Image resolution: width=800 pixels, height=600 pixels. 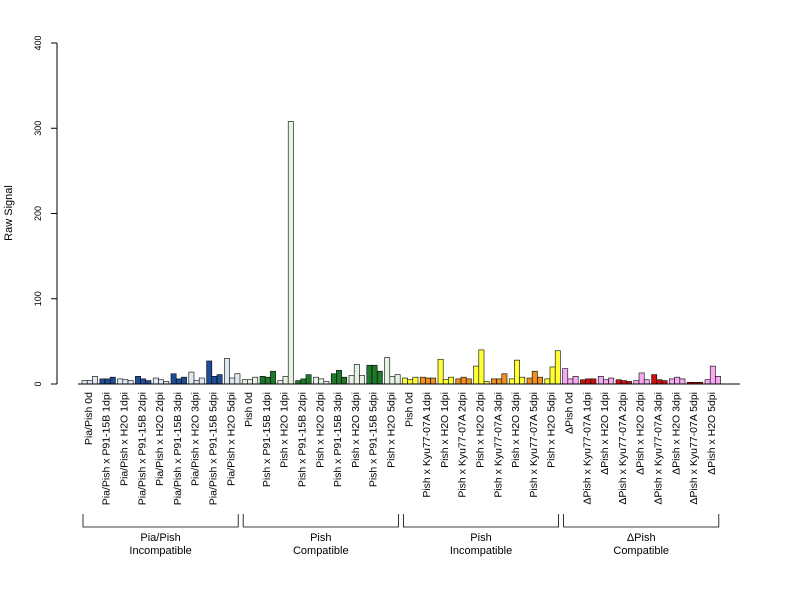 What do you see at coordinates (641, 551) in the screenshot?
I see `group-sublabel: Compatible` at bounding box center [641, 551].